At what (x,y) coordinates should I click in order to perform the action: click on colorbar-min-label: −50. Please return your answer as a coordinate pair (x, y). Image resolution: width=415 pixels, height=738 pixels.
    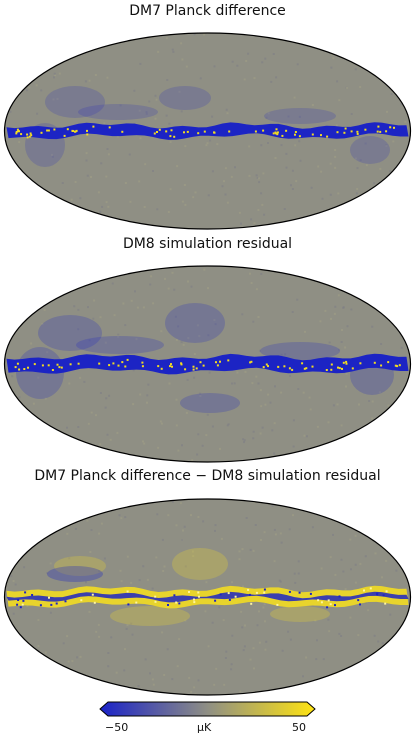
    Looking at the image, I should click on (117, 727).